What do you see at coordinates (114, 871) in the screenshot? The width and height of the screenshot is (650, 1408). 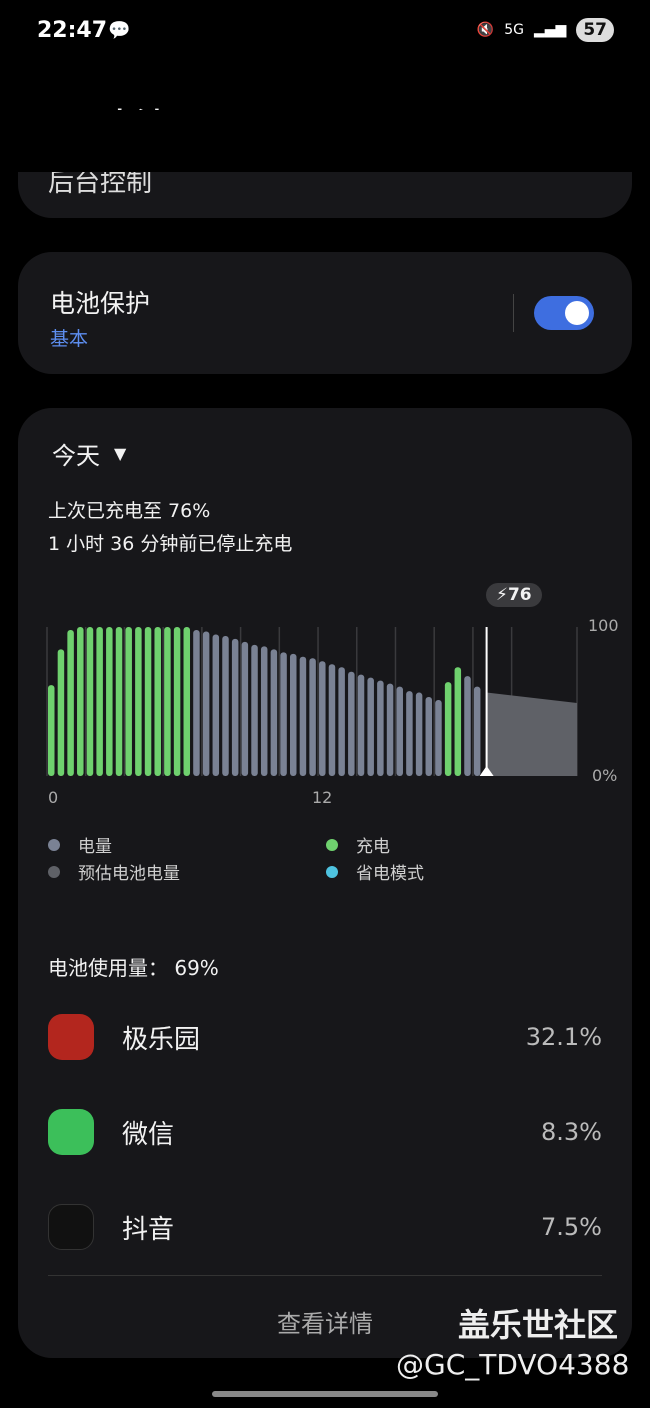 I see `legend-projected: 预估电池电量` at bounding box center [114, 871].